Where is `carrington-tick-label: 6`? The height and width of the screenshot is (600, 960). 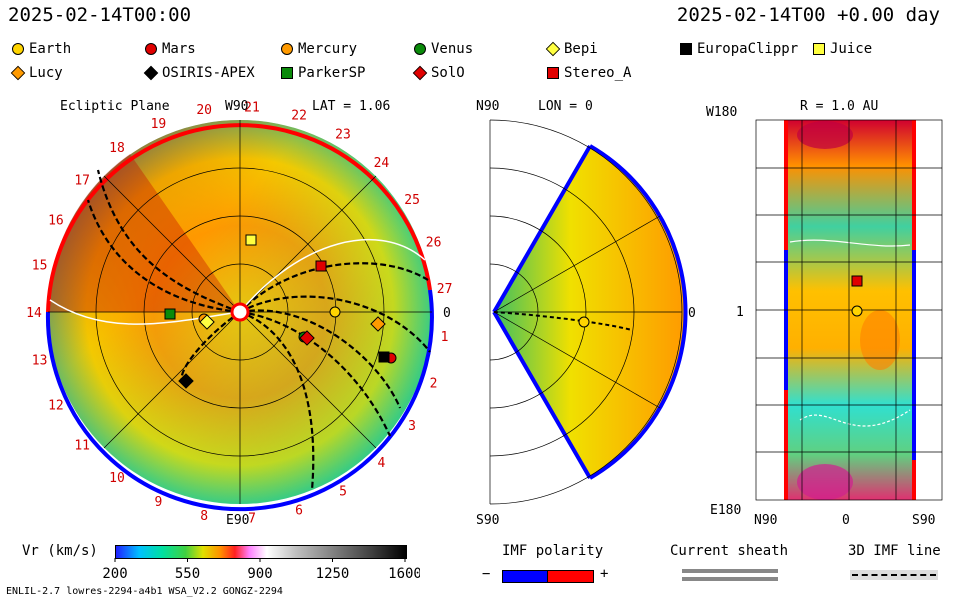
carrington-tick-label: 6 is located at coordinates (299, 510).